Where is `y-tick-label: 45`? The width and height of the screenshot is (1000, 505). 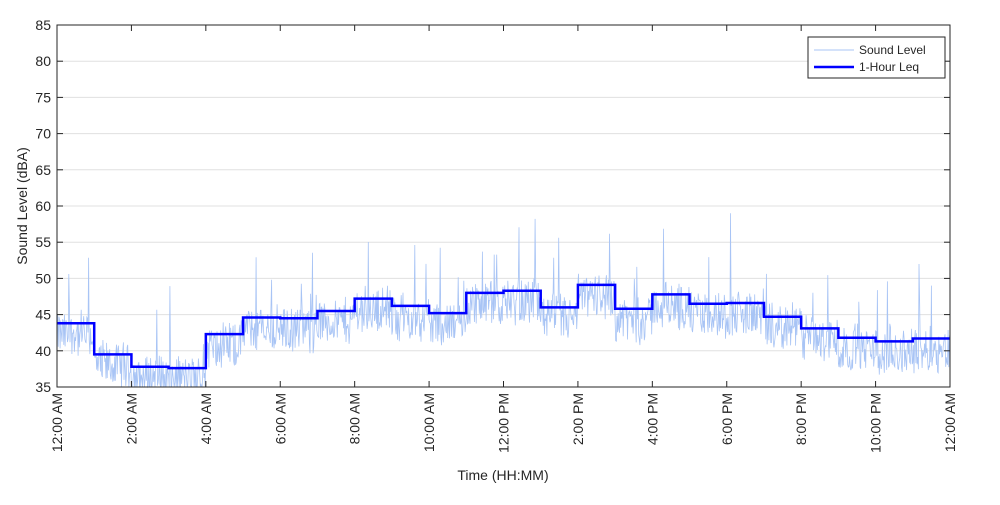
y-tick-label: 45 is located at coordinates (43, 315).